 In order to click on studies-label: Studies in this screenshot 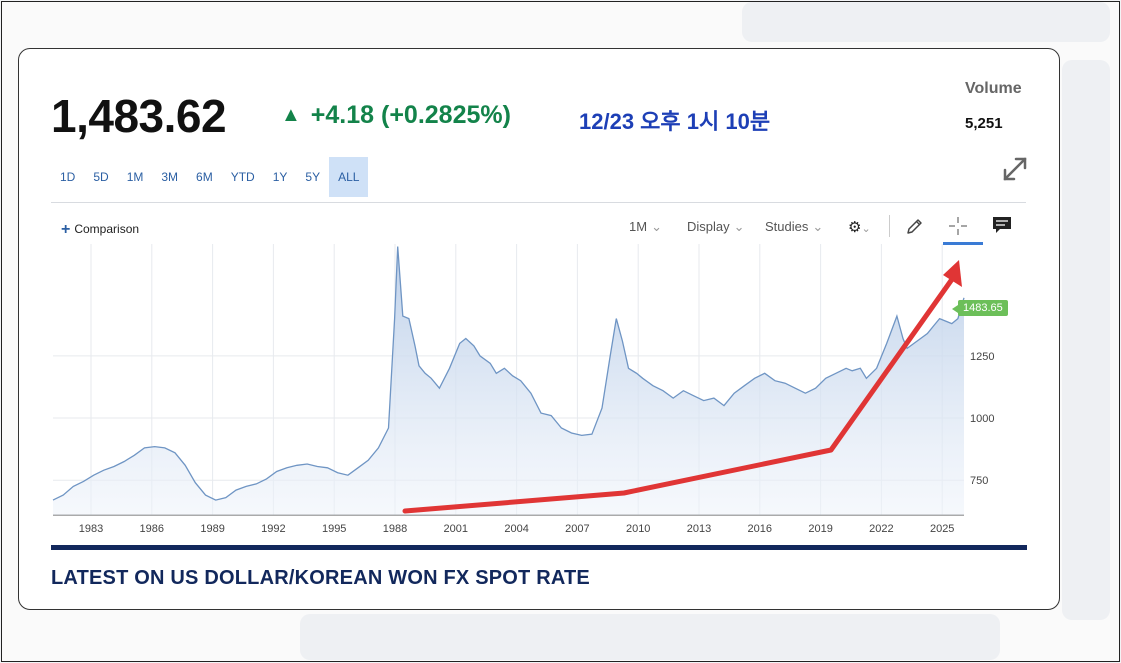, I will do `click(787, 226)`.